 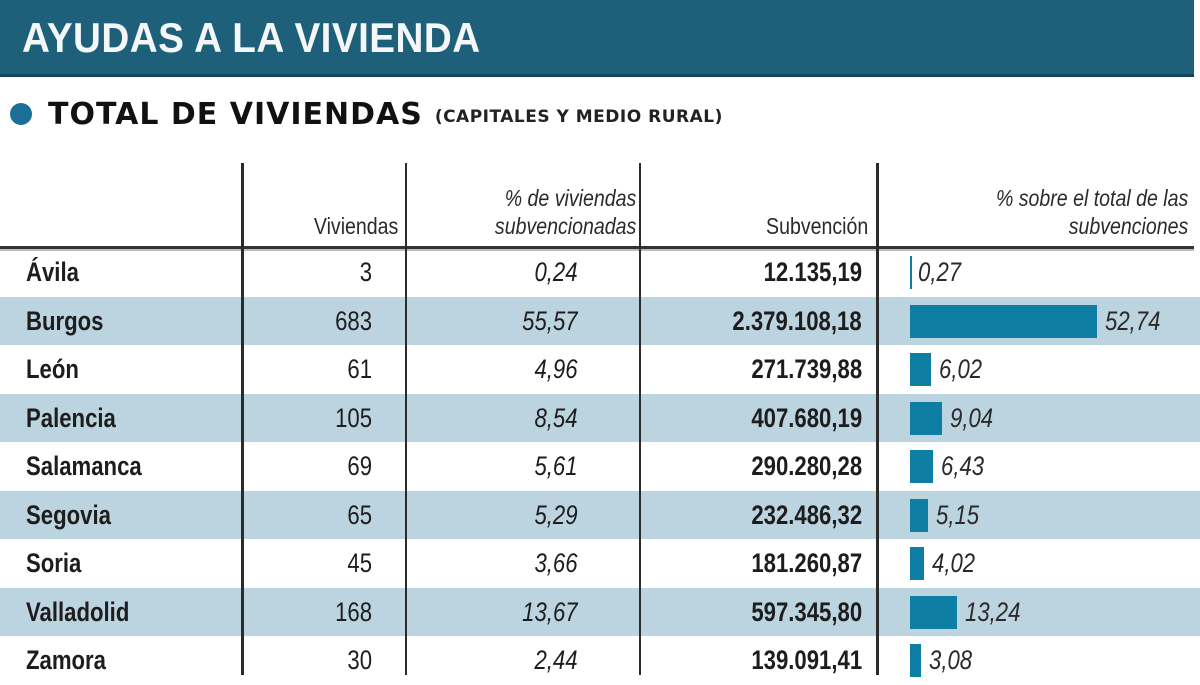 I want to click on table-row: Palencia 105 8,54 407.680,19 9,04, so click(x=600, y=417).